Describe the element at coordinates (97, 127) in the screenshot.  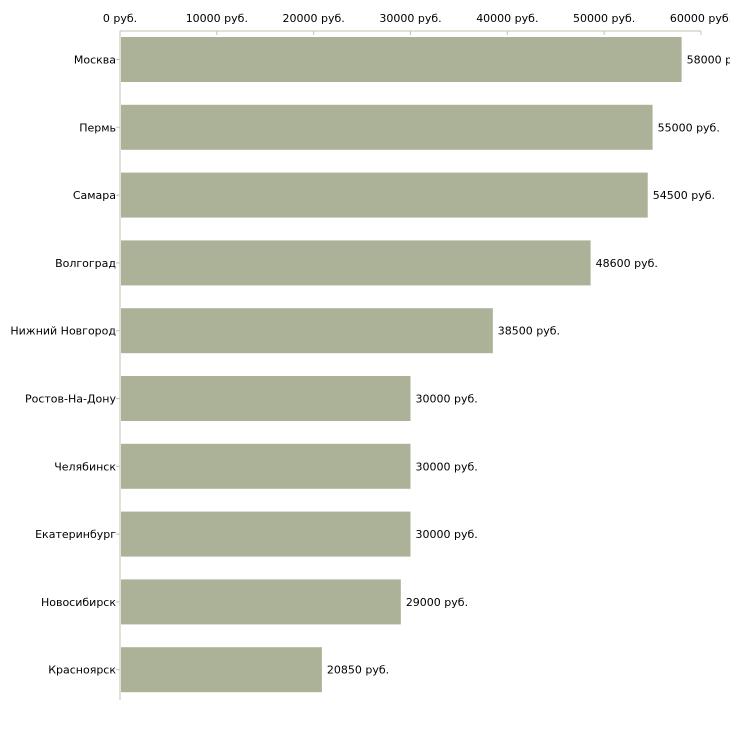
I see `category-label: Пермь` at that location.